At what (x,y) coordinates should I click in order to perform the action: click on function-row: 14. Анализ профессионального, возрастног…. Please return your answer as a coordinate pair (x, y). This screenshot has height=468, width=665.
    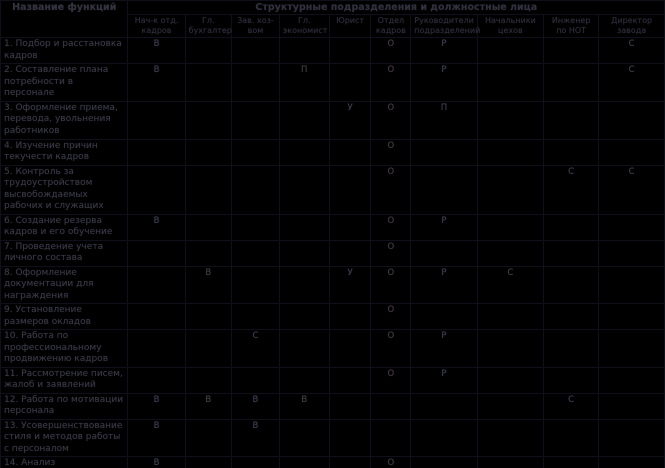
    Looking at the image, I should click on (332, 462).